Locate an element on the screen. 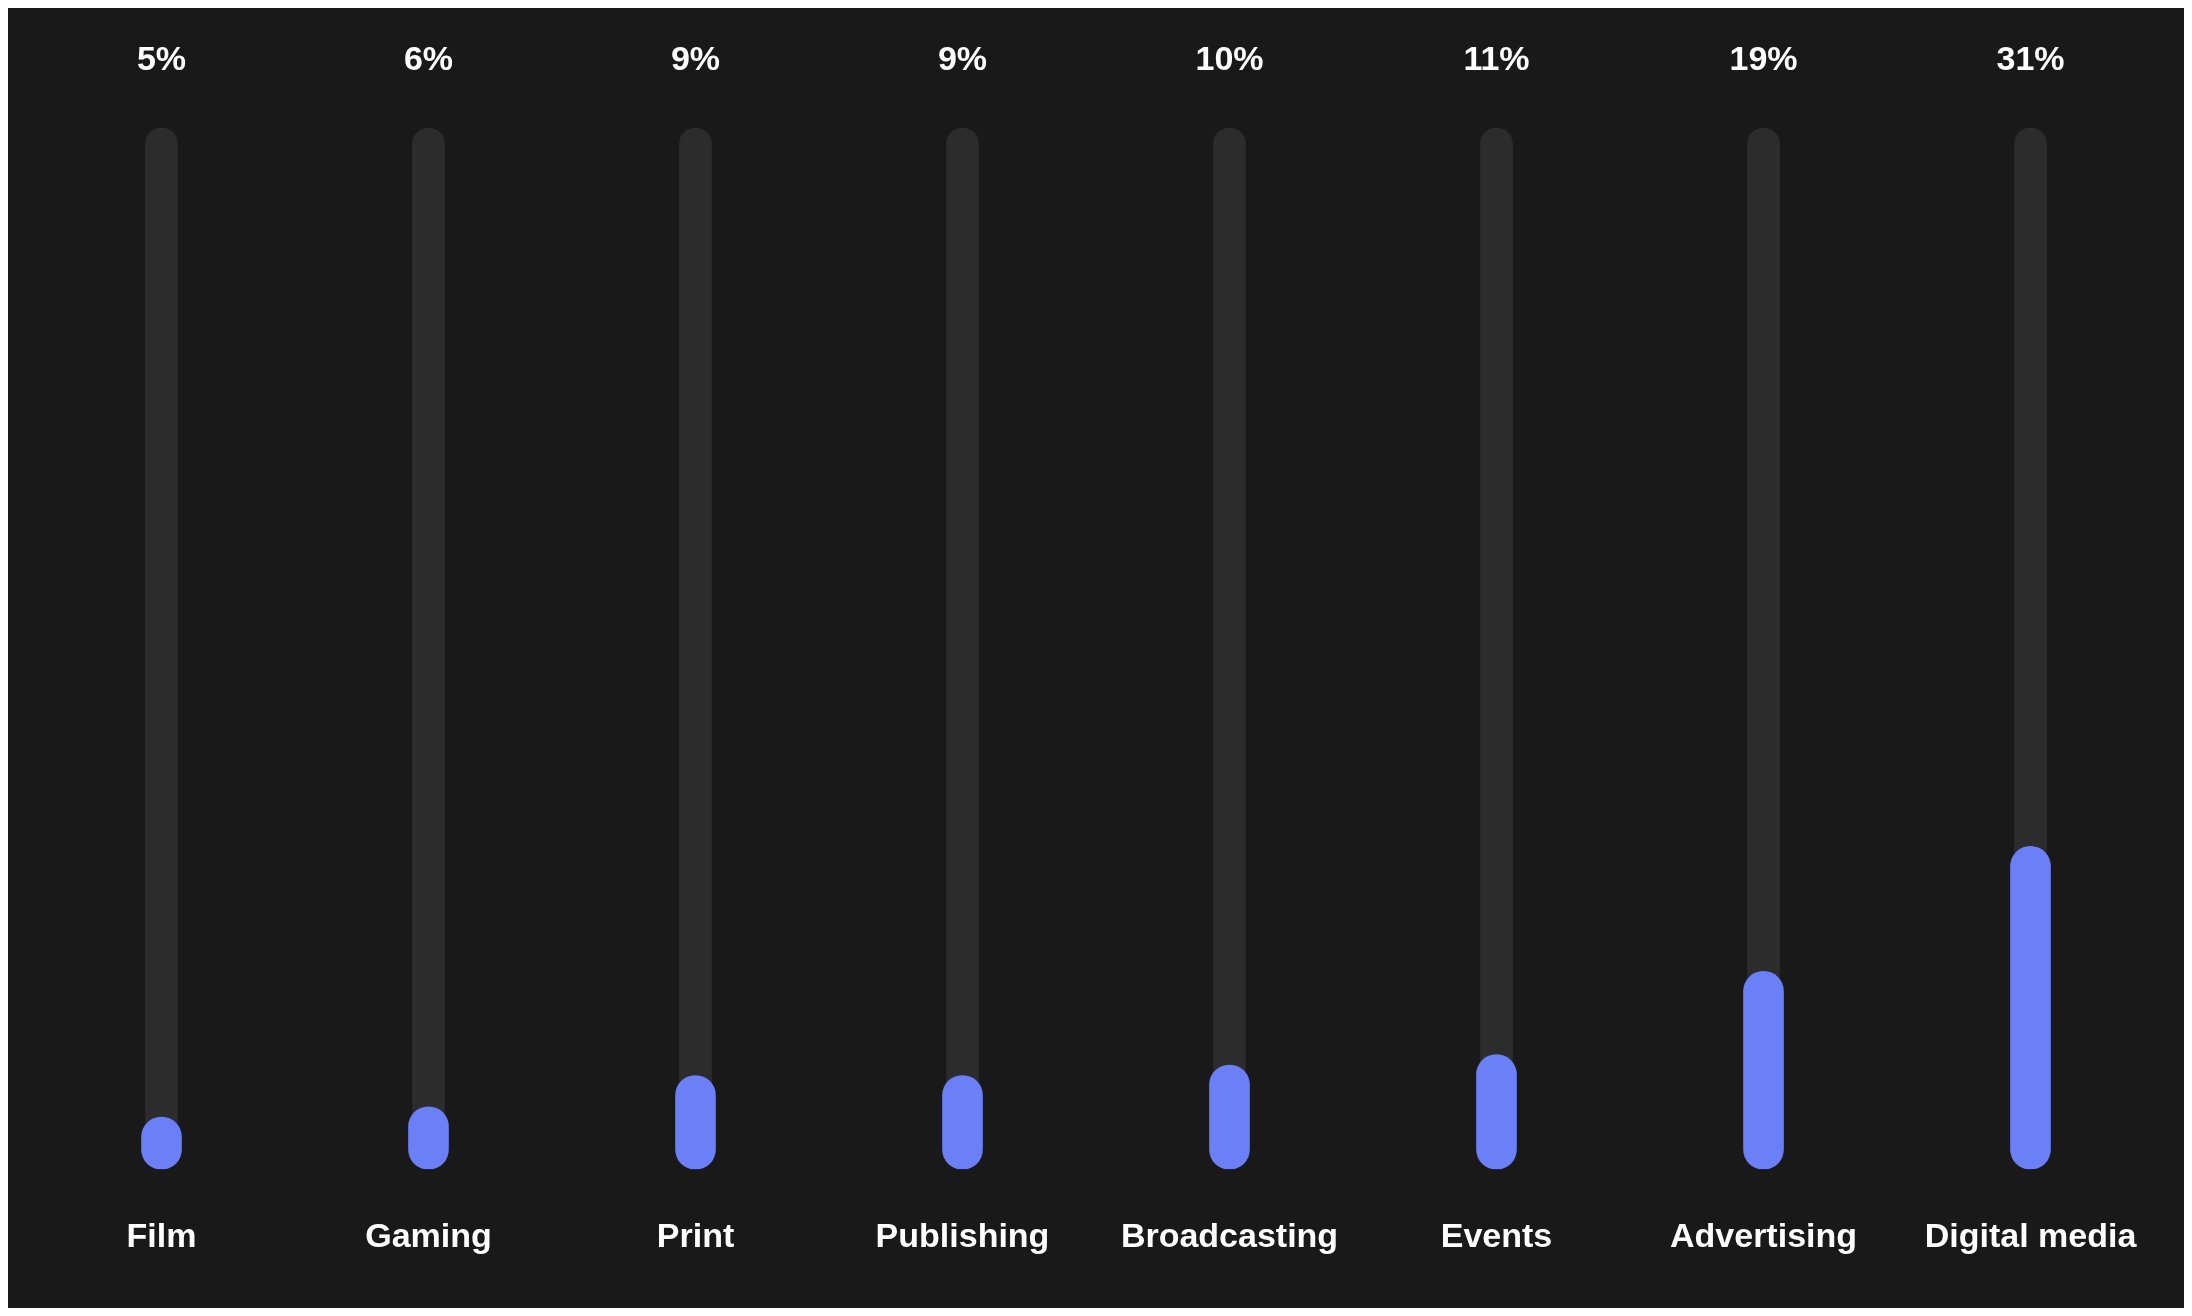 The height and width of the screenshot is (1316, 2192). x-tick-label: Film is located at coordinates (161, 1234).